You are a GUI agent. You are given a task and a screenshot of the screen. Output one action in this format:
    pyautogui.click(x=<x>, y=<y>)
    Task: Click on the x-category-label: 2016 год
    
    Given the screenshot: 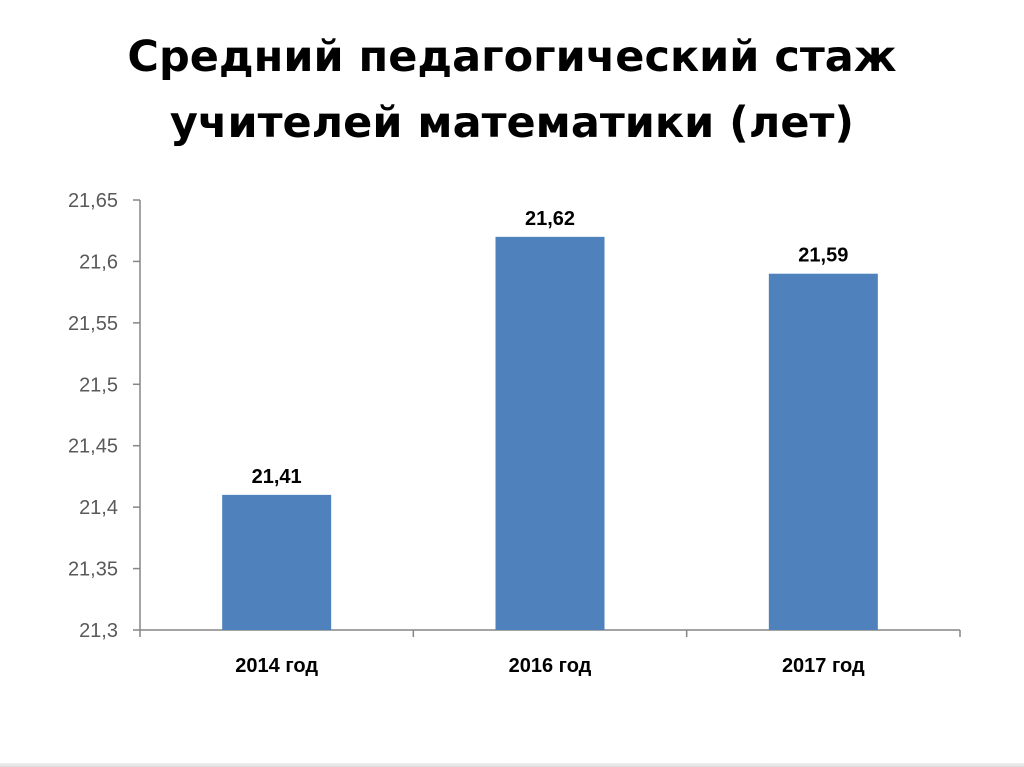 What is the action you would take?
    pyautogui.click(x=550, y=666)
    